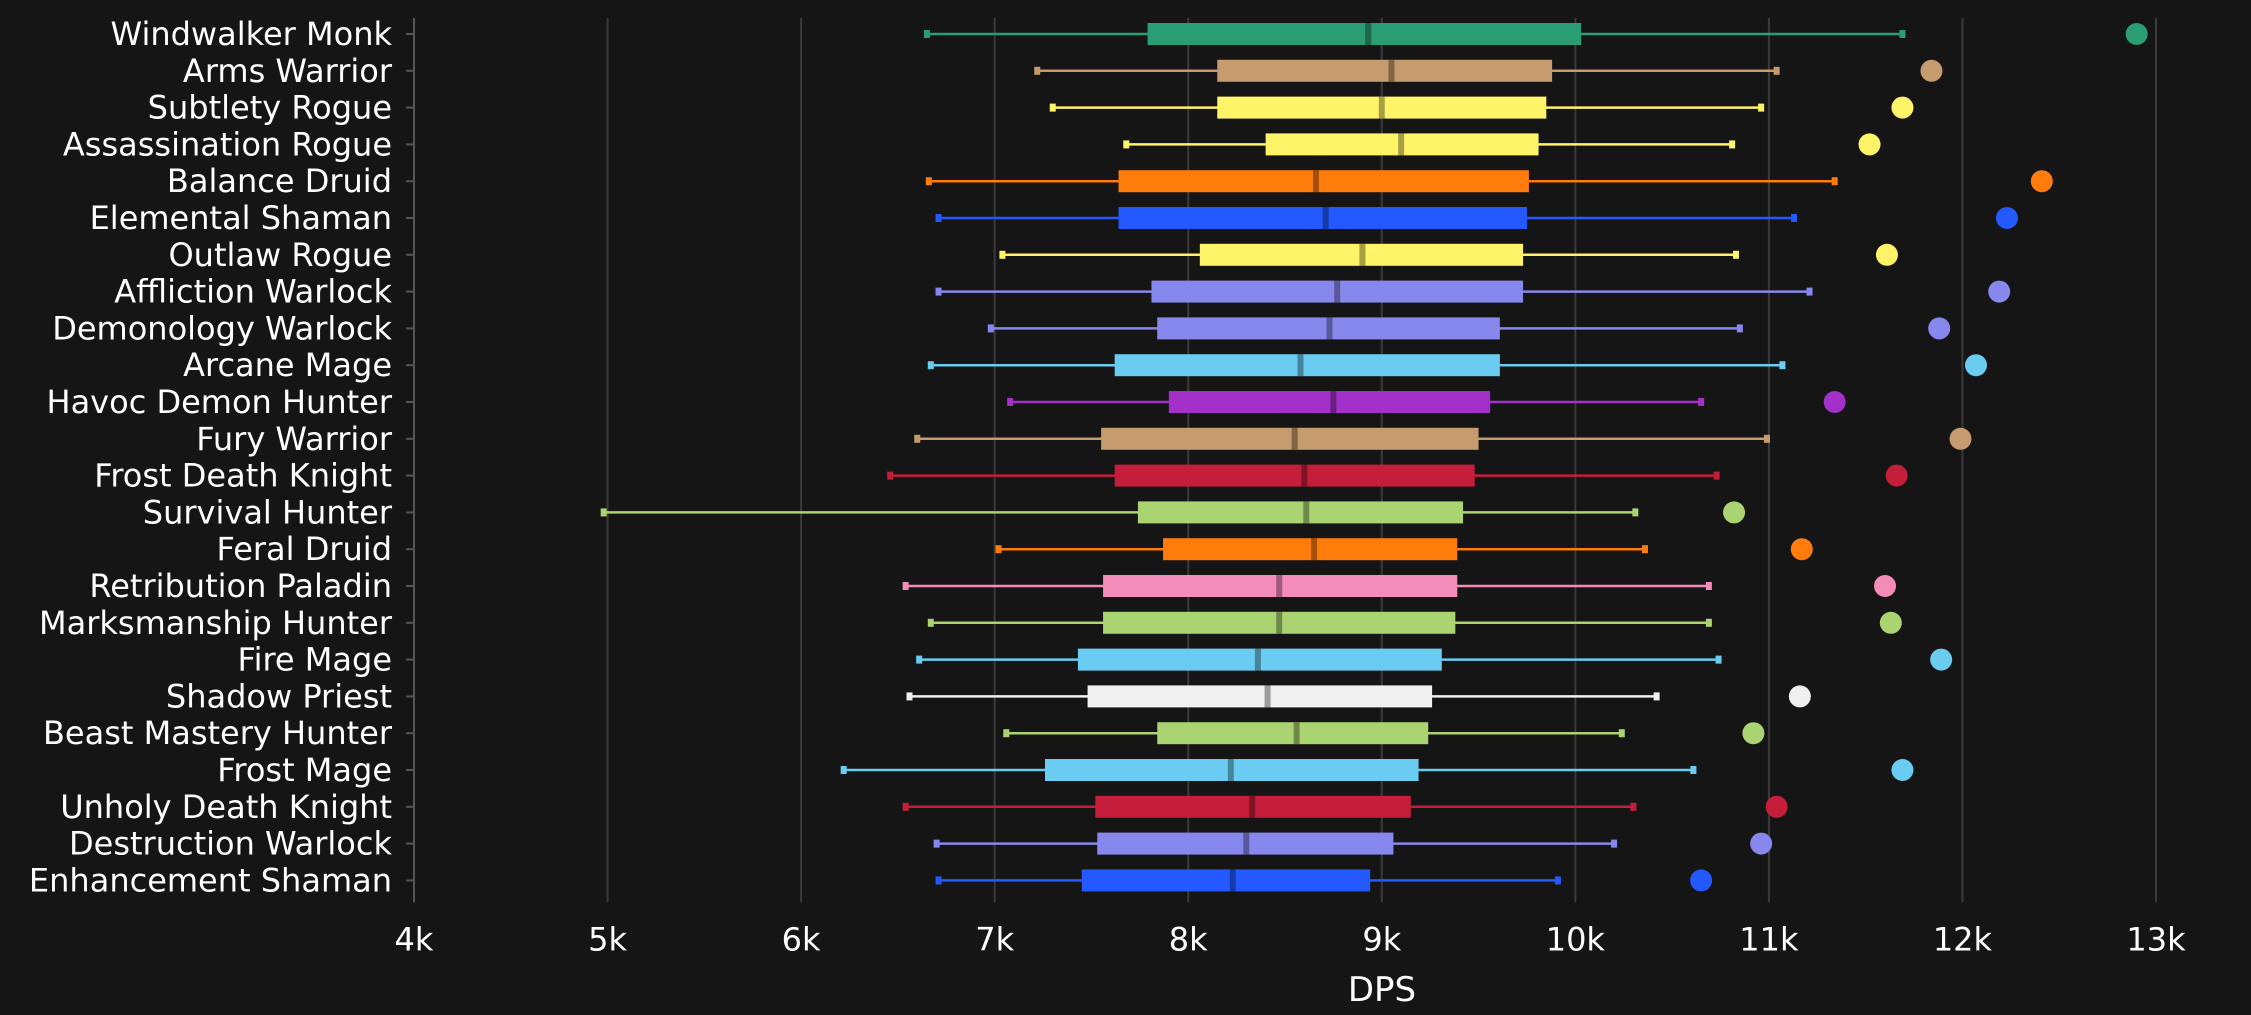 The width and height of the screenshot is (2251, 1015). Describe the element at coordinates (1294, 475) in the screenshot. I see `iqr-box-frost-death-knight` at that location.